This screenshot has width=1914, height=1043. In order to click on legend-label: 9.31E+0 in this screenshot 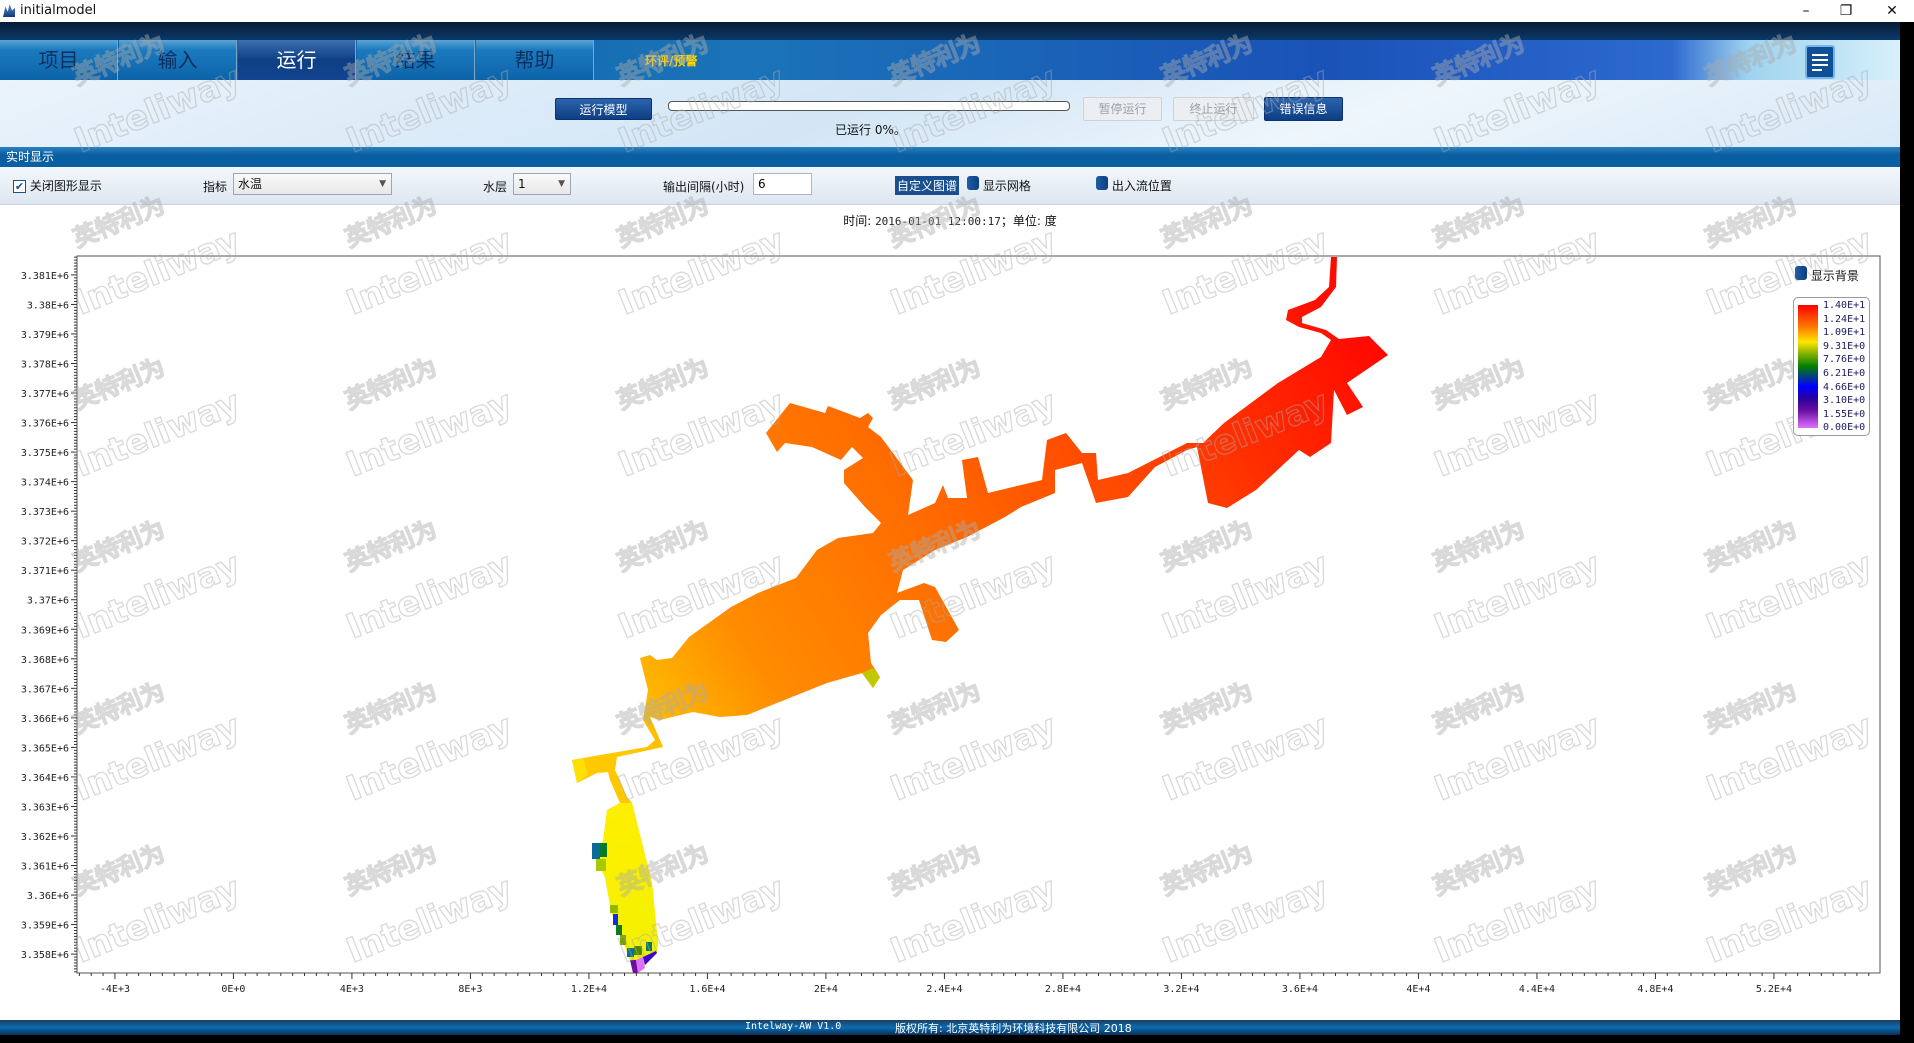, I will do `click(1844, 346)`.